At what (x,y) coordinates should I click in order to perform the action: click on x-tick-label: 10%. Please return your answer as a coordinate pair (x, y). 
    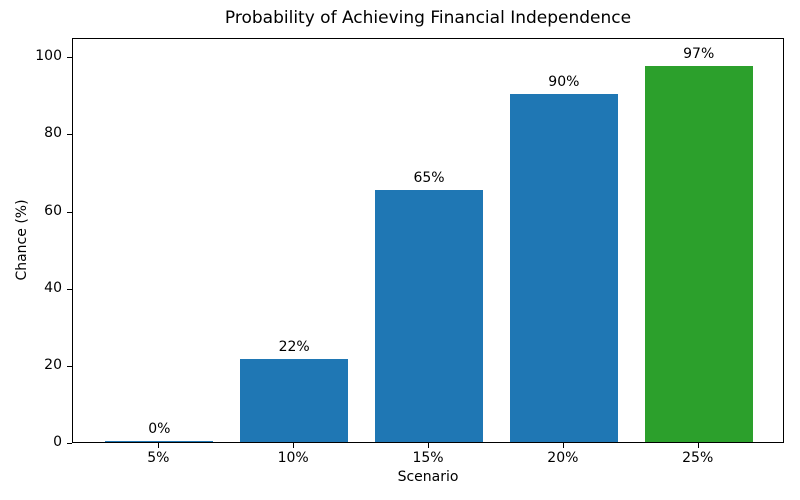
    Looking at the image, I should click on (293, 458).